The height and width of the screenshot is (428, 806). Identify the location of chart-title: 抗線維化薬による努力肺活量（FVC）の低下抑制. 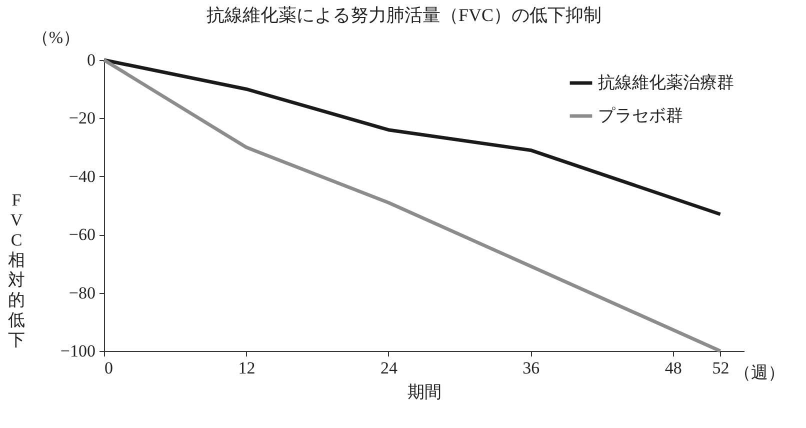
(404, 15).